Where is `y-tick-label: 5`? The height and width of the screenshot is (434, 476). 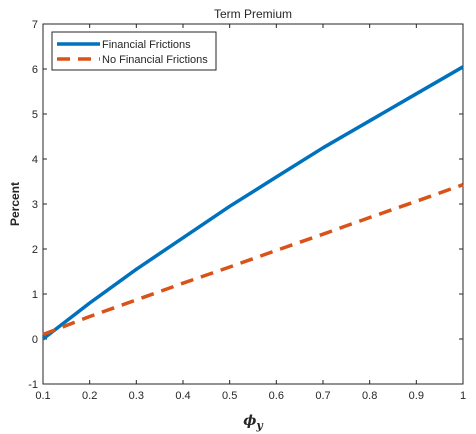
y-tick-label: 5 is located at coordinates (35, 115).